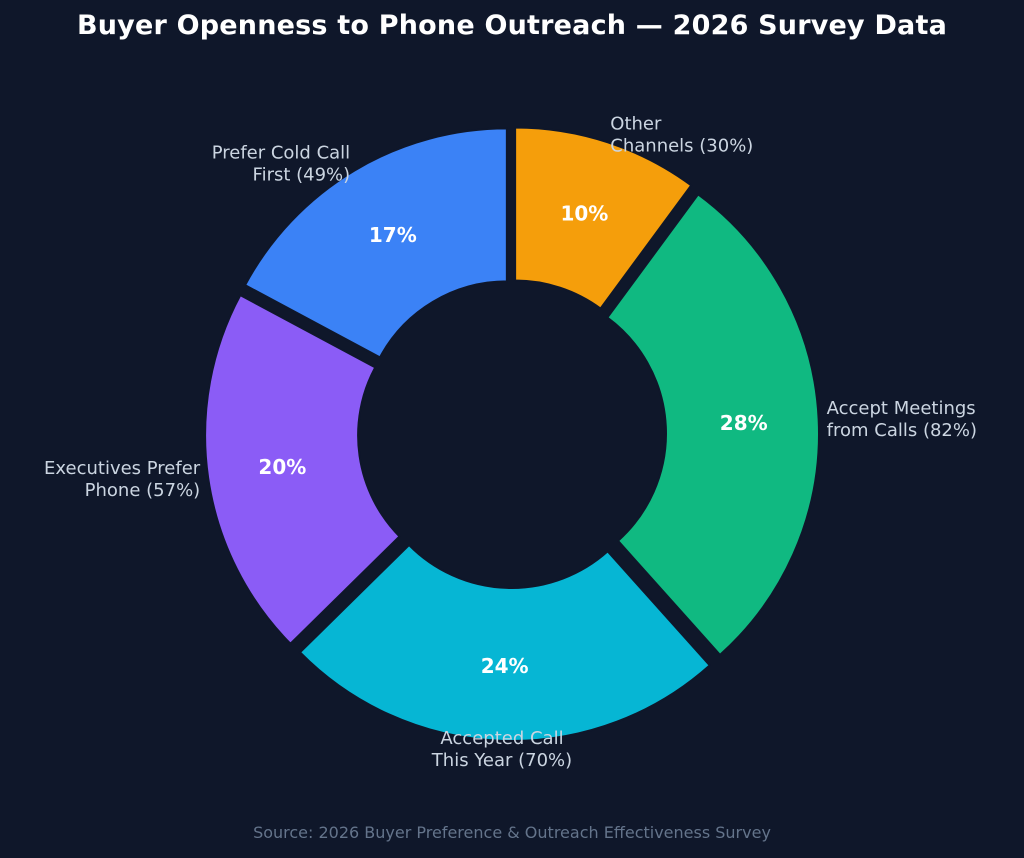 The image size is (1024, 858). Describe the element at coordinates (282, 467) in the screenshot. I see `slice-value-label: 20%` at that location.